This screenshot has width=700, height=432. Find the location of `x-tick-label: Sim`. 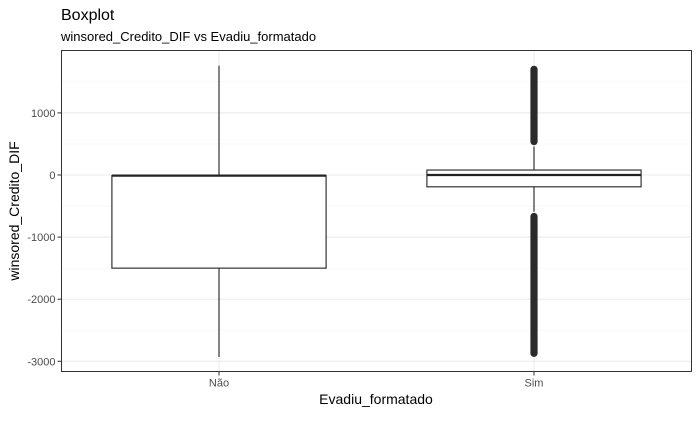

x-tick-label: Sim is located at coordinates (534, 384).